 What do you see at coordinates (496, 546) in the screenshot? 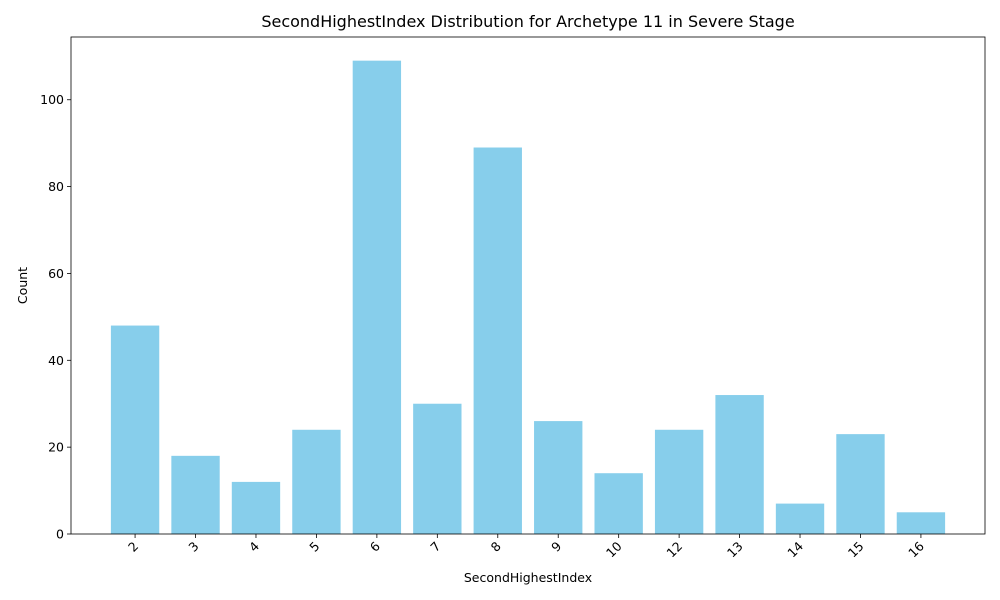
I see `x-tick-label: 8` at bounding box center [496, 546].